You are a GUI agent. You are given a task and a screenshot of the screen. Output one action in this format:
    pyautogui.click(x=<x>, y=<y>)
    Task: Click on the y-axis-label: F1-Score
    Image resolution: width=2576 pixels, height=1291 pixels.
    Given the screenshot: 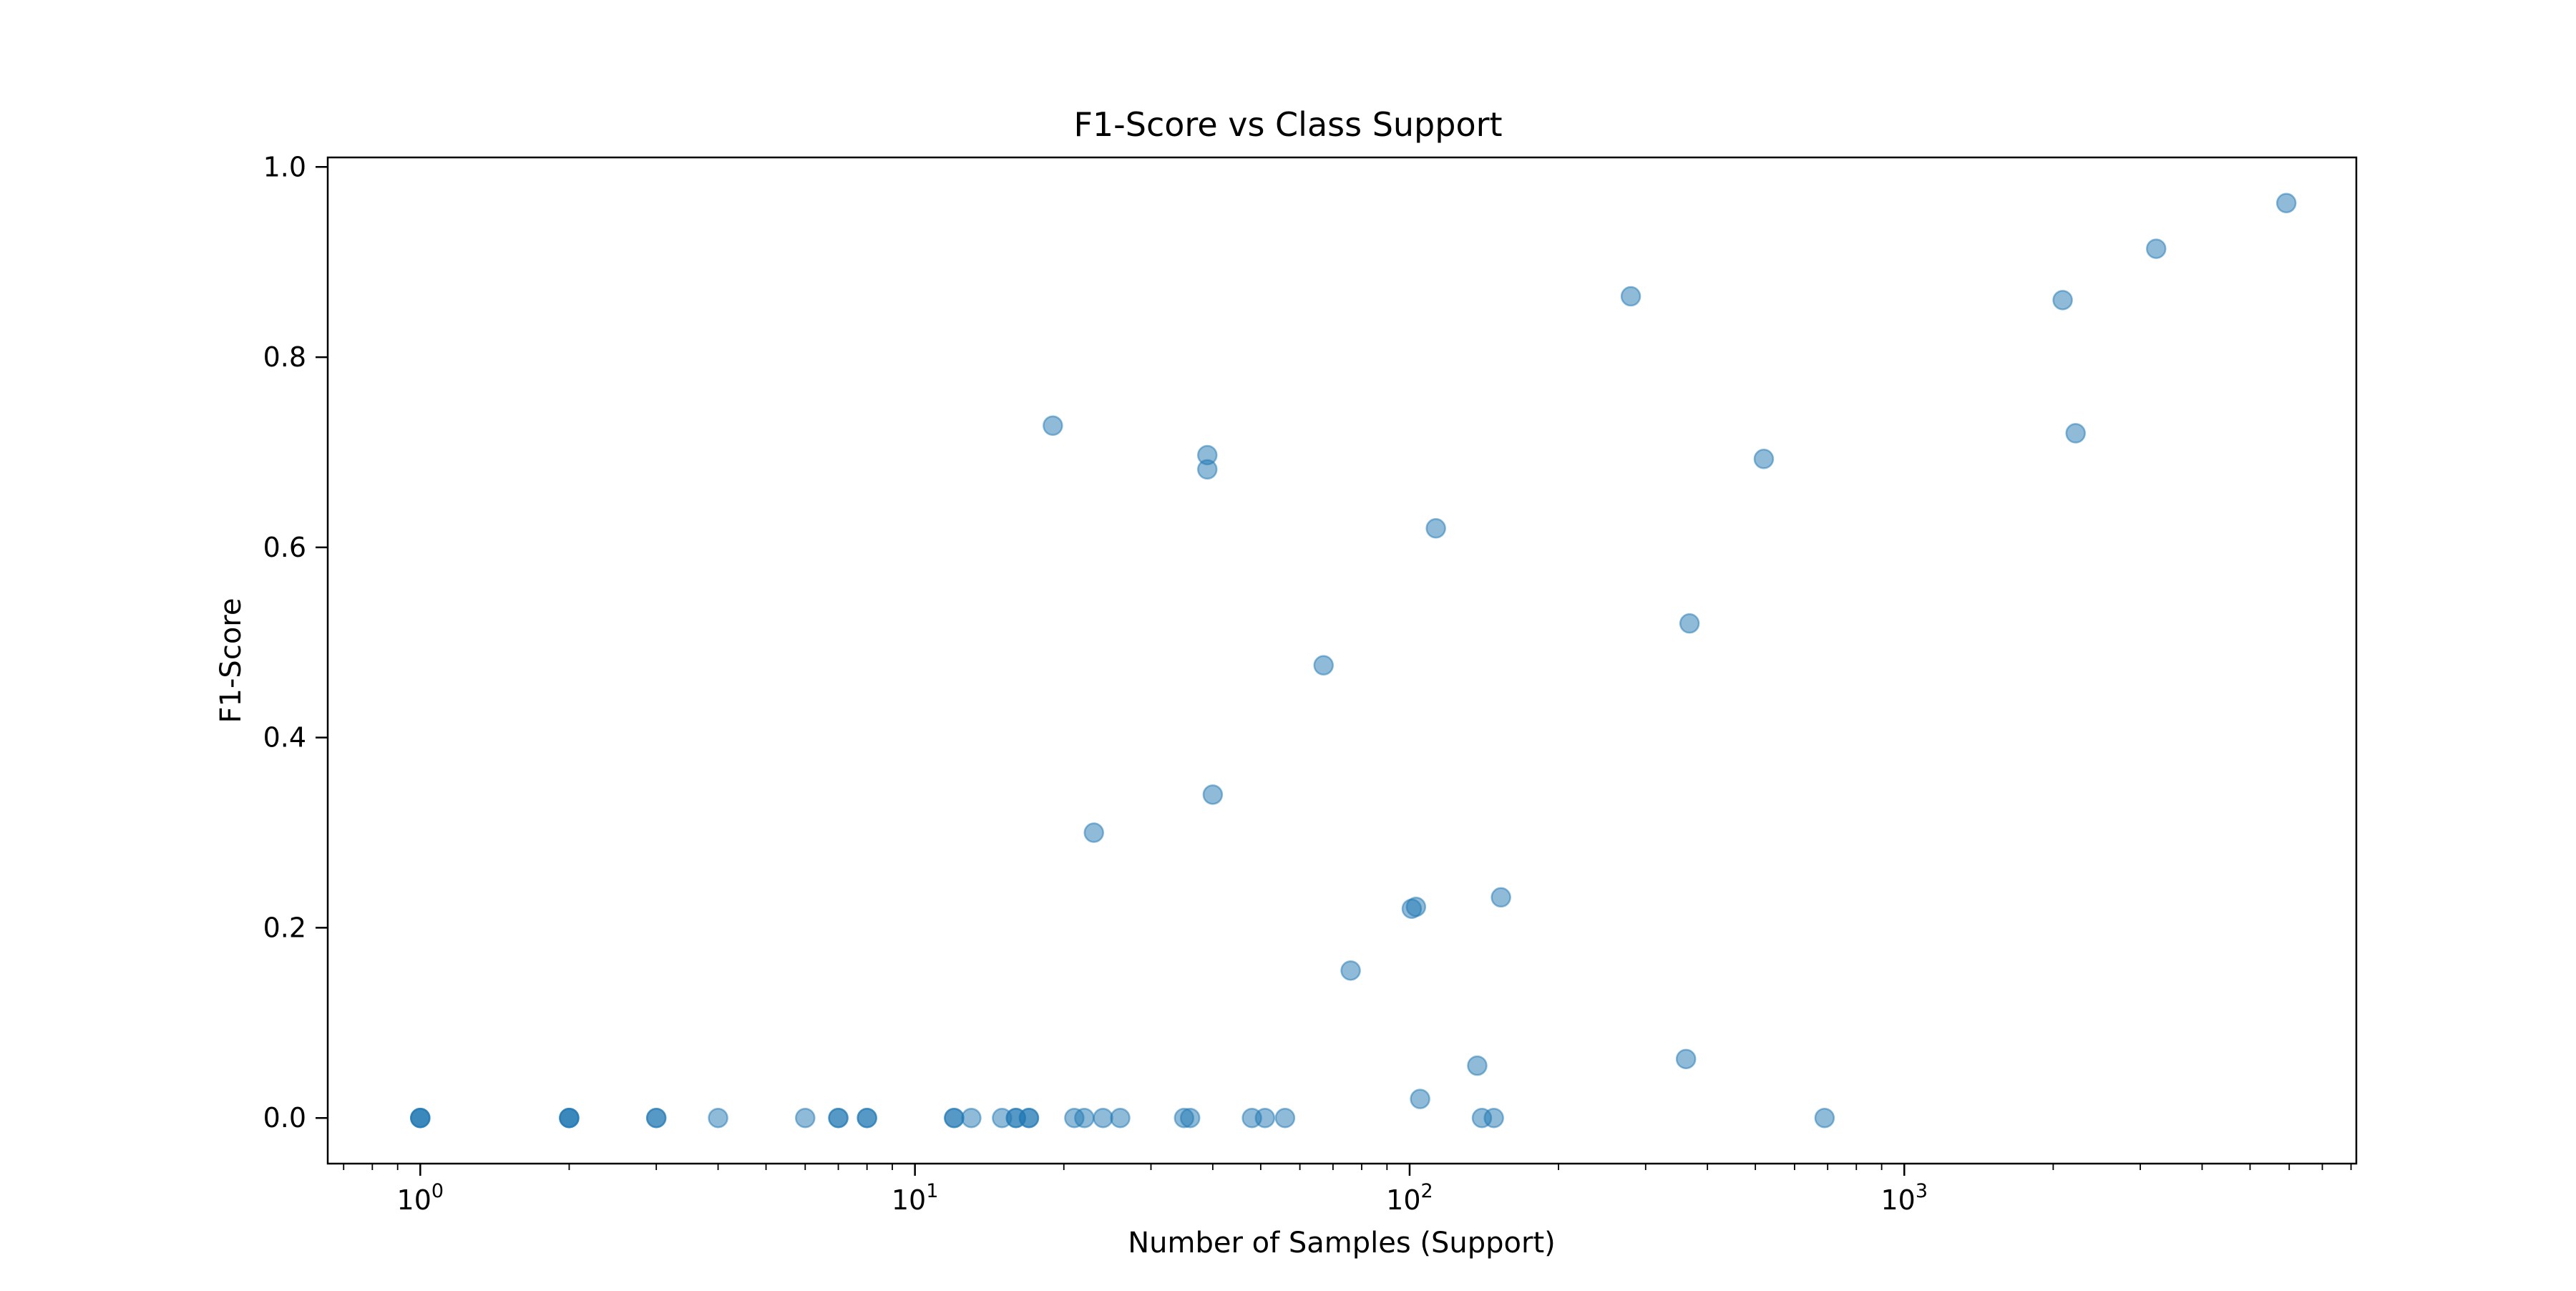 What is the action you would take?
    pyautogui.click(x=231, y=661)
    